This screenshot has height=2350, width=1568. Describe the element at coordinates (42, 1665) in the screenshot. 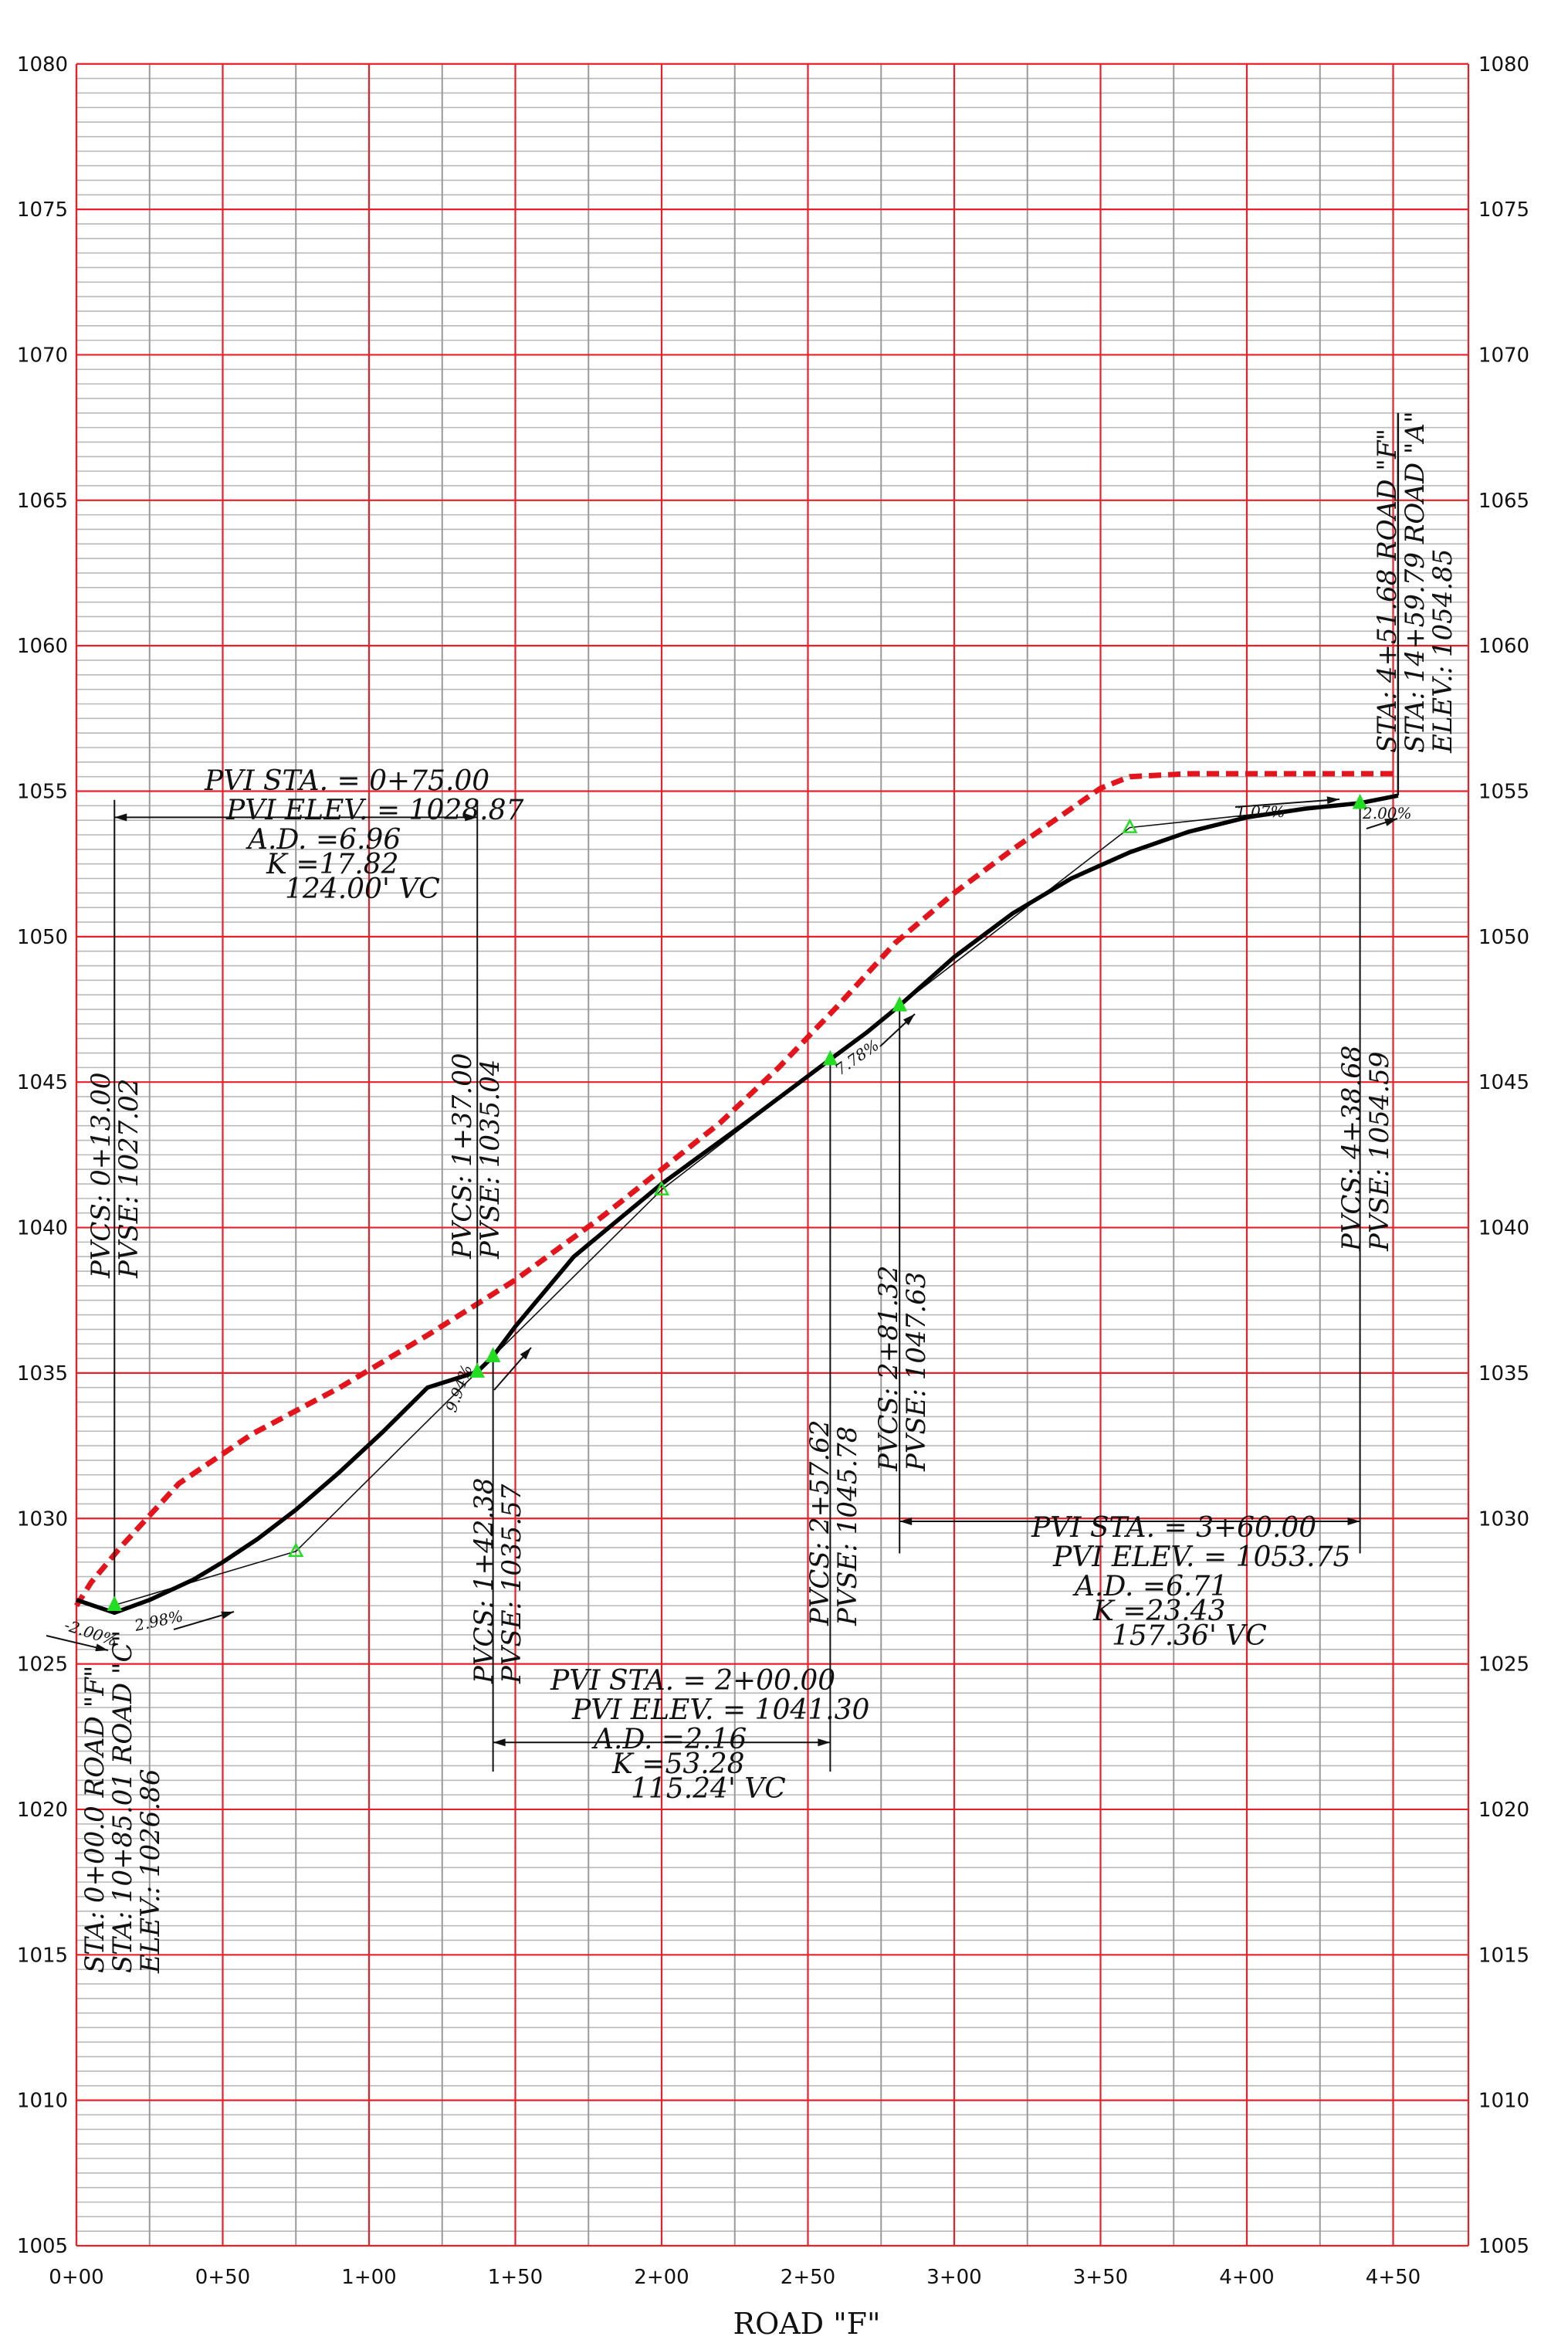

I see `y-tick-label-left: 1025` at that location.